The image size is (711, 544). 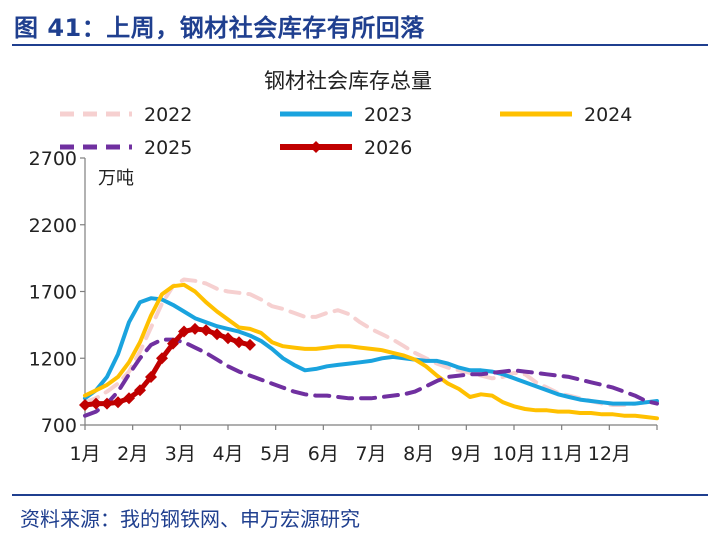 What do you see at coordinates (513, 454) in the screenshot?
I see `x-tick-label: 10月` at bounding box center [513, 454].